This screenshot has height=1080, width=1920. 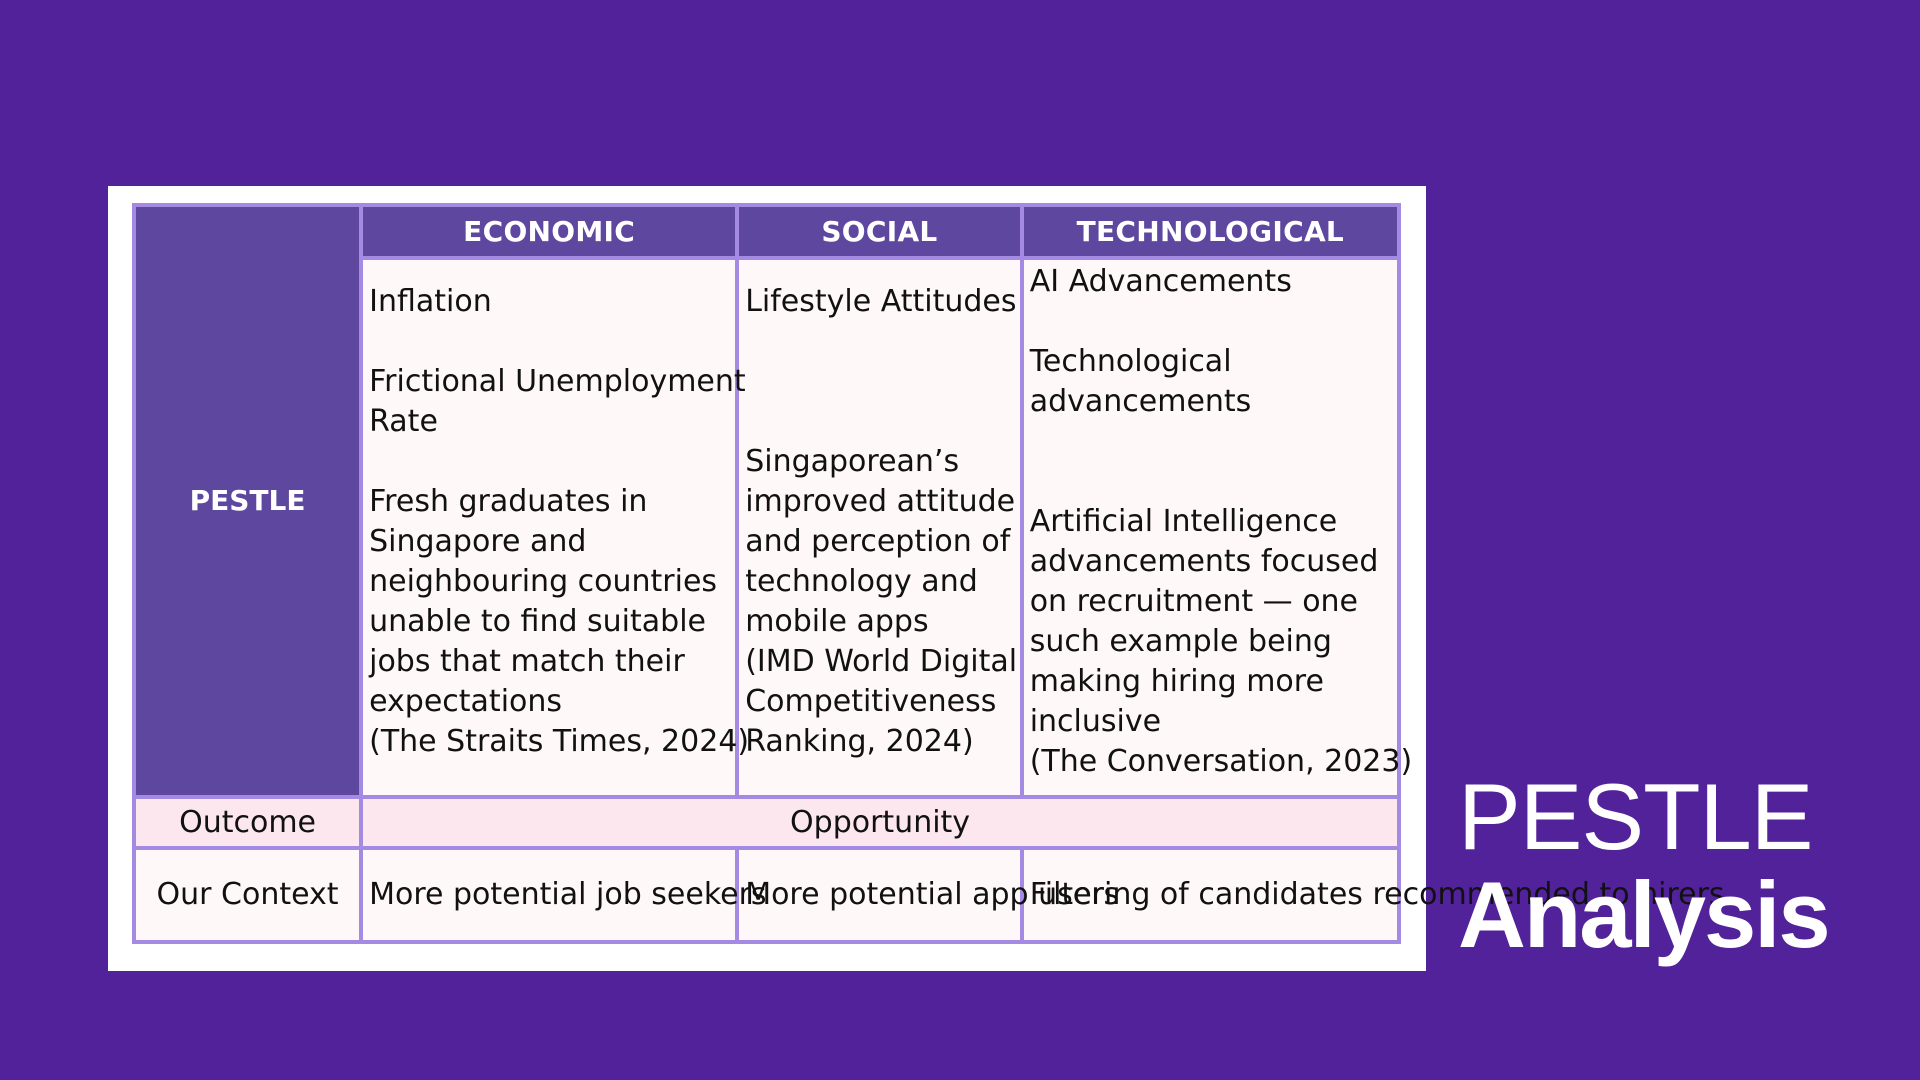 I want to click on context-social-line: More potential app, so click(x=887, y=894).